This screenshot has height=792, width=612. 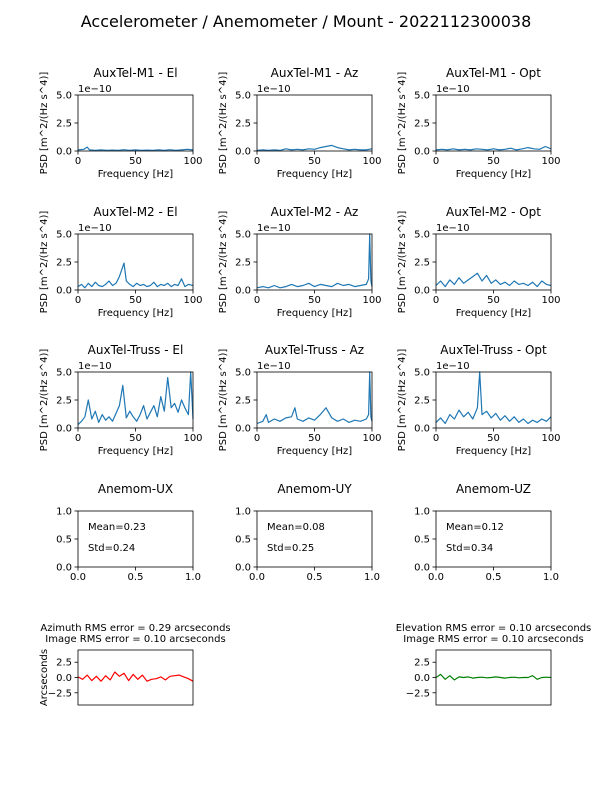 I want to click on stat-annotation: Std=0.24, so click(x=111, y=548).